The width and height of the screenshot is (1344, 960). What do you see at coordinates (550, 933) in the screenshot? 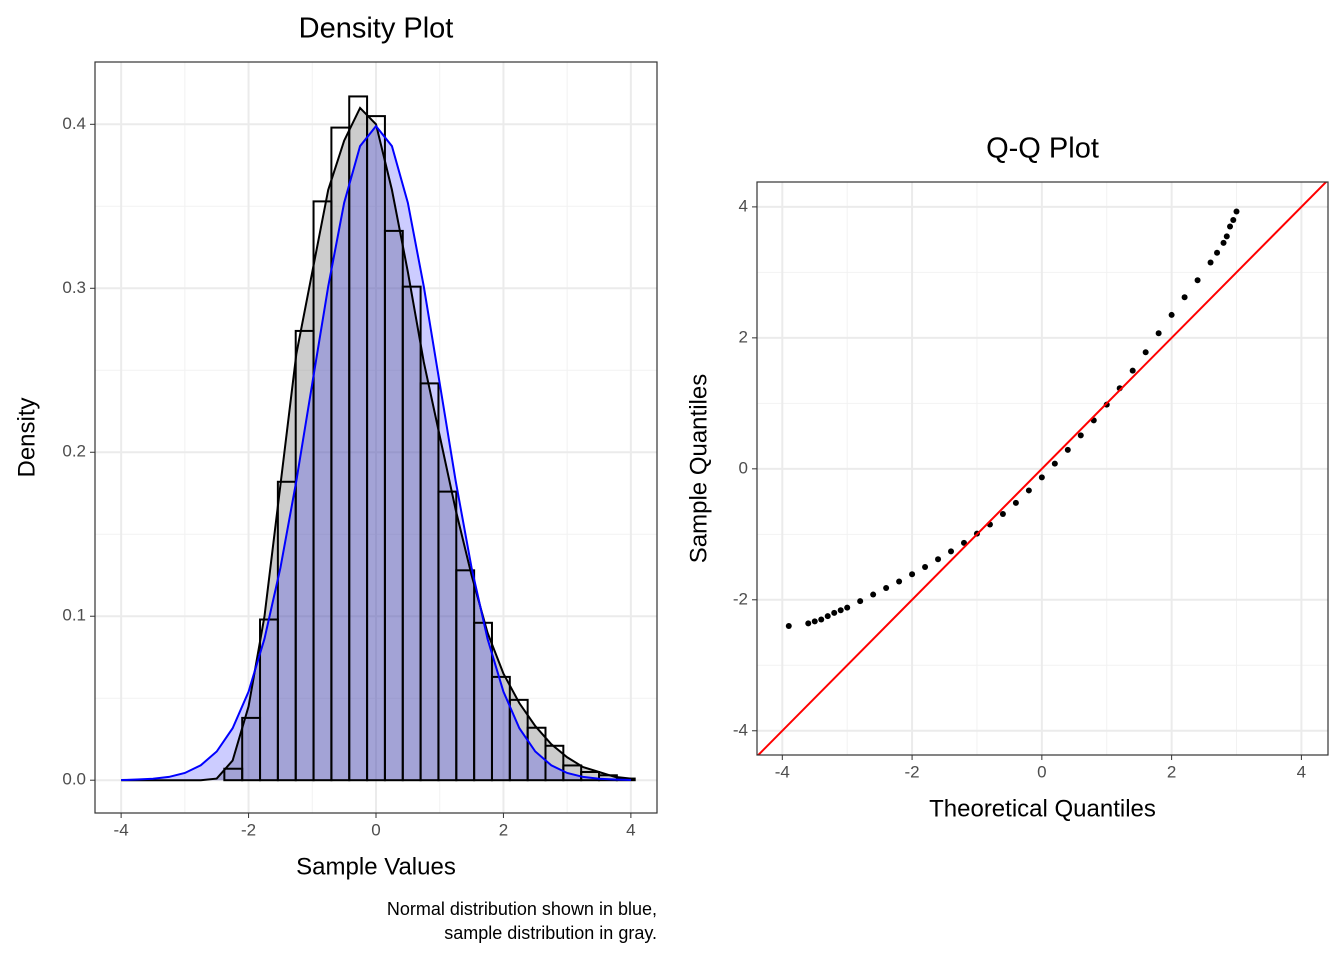
I see `caption: sample distribution in gray.` at bounding box center [550, 933].